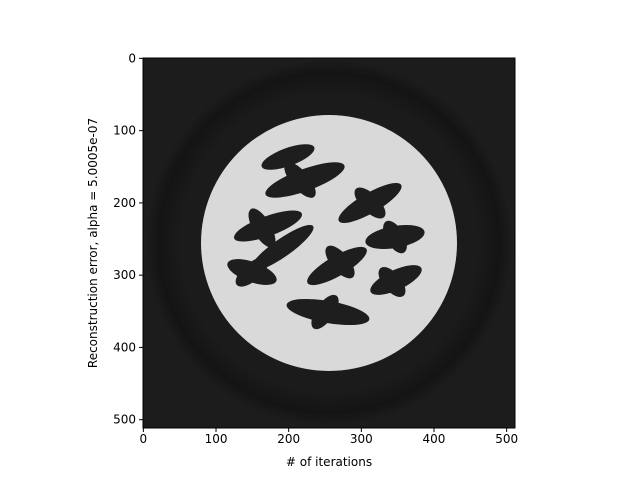 This screenshot has width=640, height=480. Describe the element at coordinates (216, 439) in the screenshot. I see `x-tick-label: 100` at that location.